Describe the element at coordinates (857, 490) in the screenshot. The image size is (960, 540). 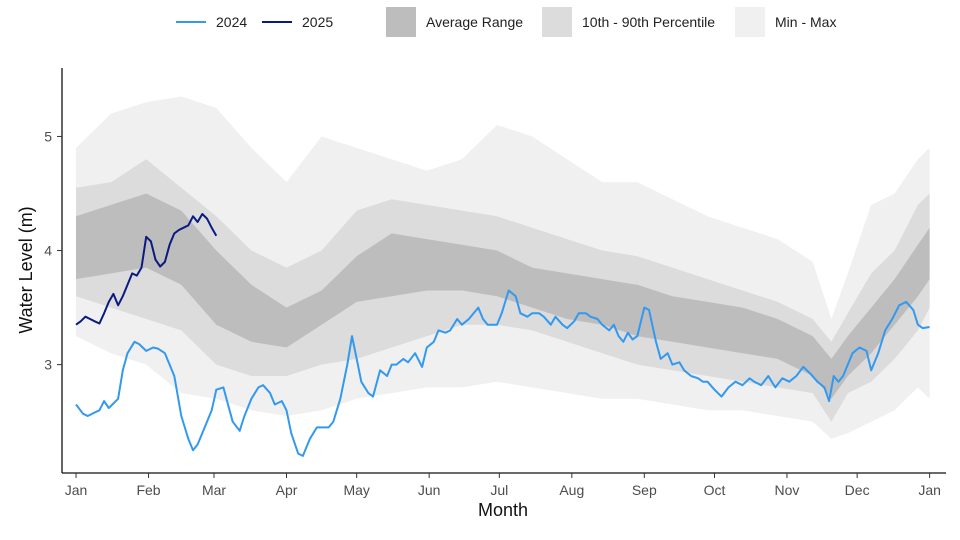
I see `x-tick-label: Dec` at that location.